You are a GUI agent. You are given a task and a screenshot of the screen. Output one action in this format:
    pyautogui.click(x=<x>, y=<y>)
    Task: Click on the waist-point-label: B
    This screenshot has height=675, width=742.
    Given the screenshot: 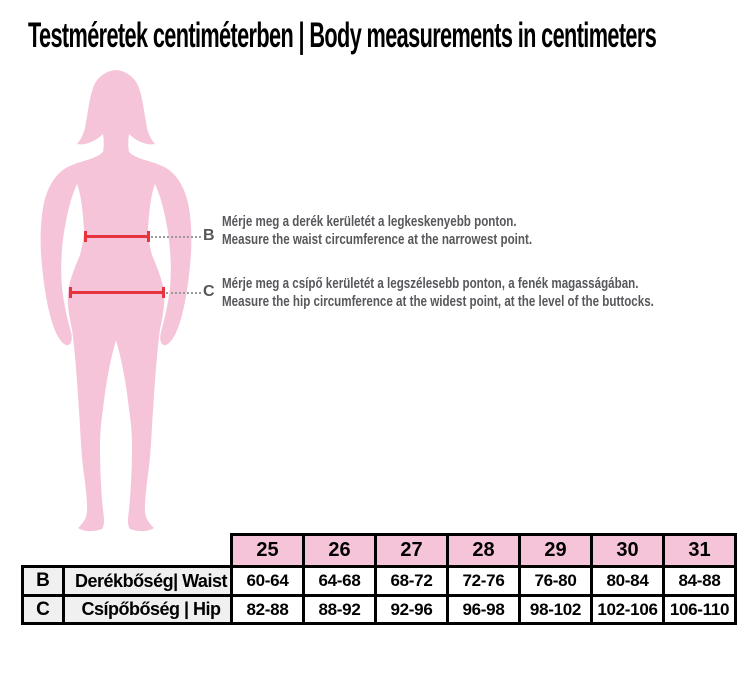 What is the action you would take?
    pyautogui.click(x=209, y=235)
    